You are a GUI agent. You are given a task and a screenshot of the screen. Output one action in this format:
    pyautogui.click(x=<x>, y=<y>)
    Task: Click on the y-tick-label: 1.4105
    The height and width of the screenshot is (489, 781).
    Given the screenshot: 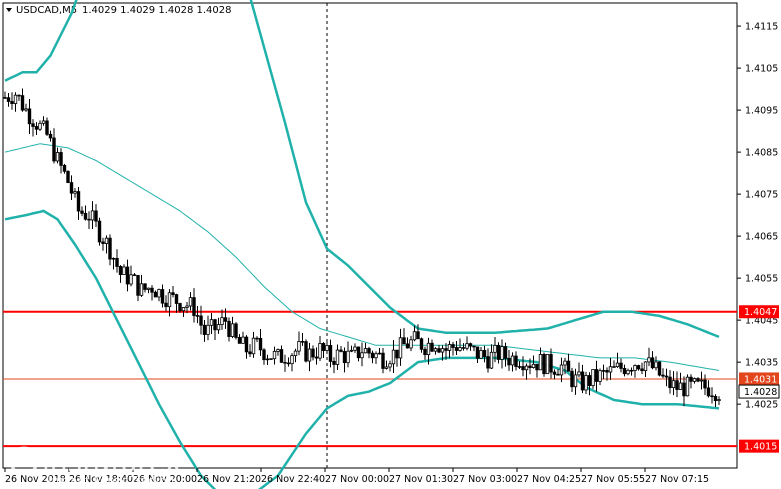 What is the action you would take?
    pyautogui.click(x=761, y=69)
    